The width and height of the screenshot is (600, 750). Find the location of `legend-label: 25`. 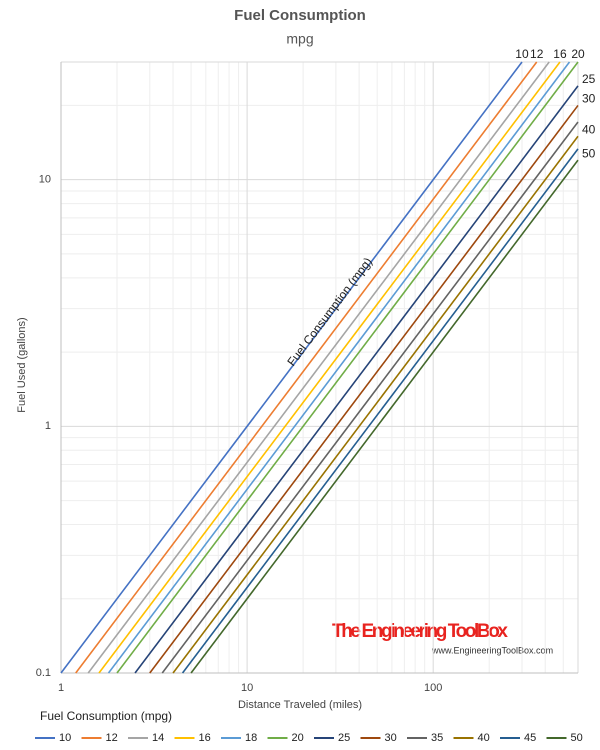

legend-label: 25 is located at coordinates (344, 738).